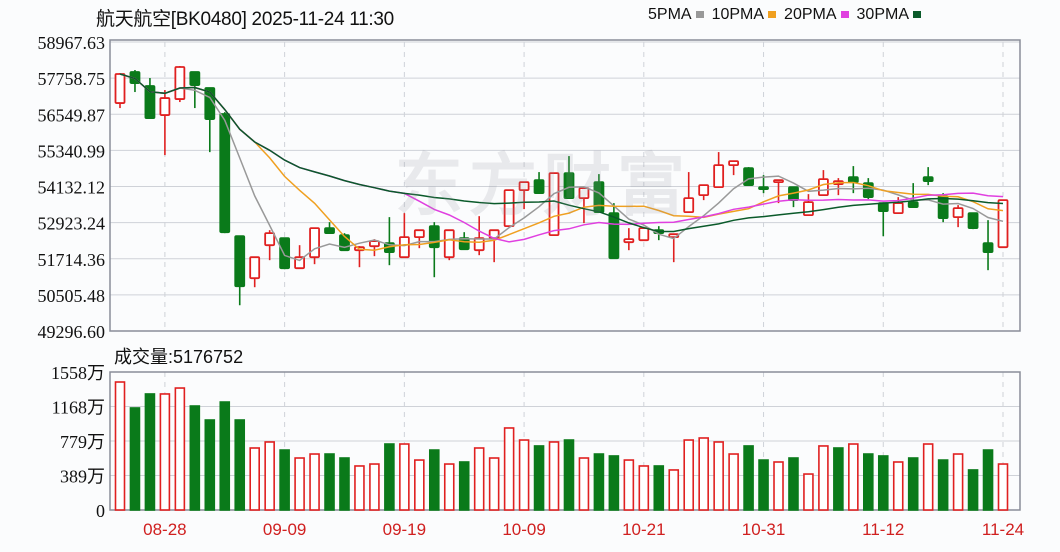 The height and width of the screenshot is (552, 1060). I want to click on chart-title: 航天航空[BK0480] 2025-11-24 11:30, so click(245, 19).